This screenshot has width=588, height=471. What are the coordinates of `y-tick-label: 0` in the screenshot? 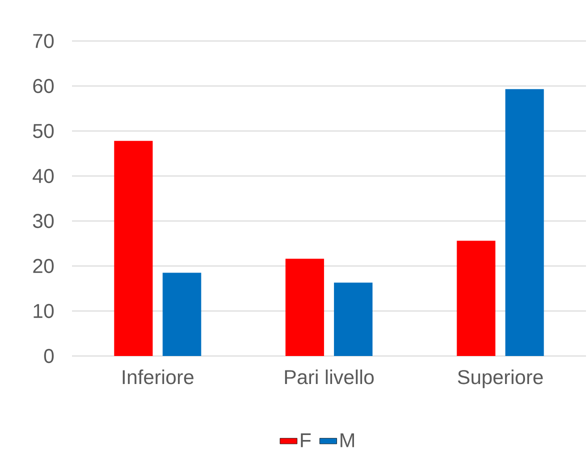 It's located at (49, 356).